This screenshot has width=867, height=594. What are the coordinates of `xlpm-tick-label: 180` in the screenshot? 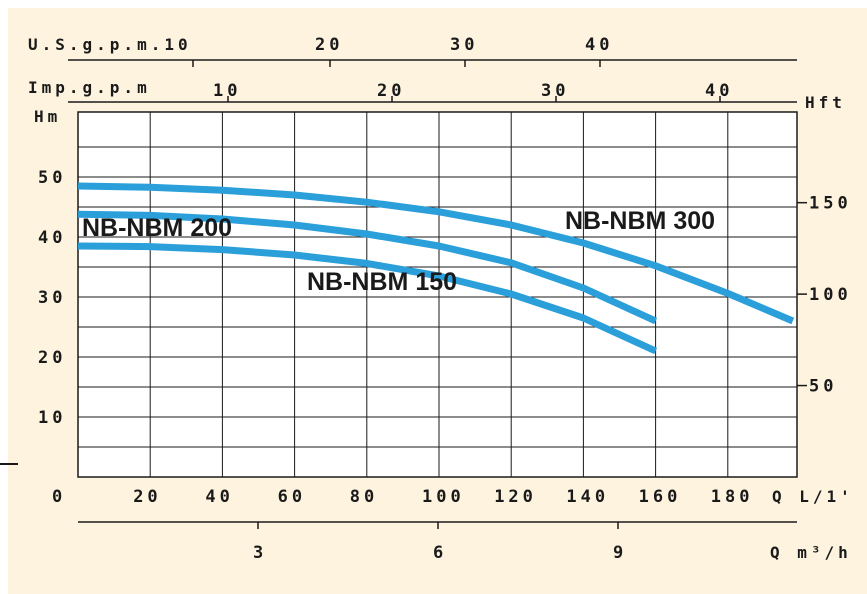 It's located at (732, 497).